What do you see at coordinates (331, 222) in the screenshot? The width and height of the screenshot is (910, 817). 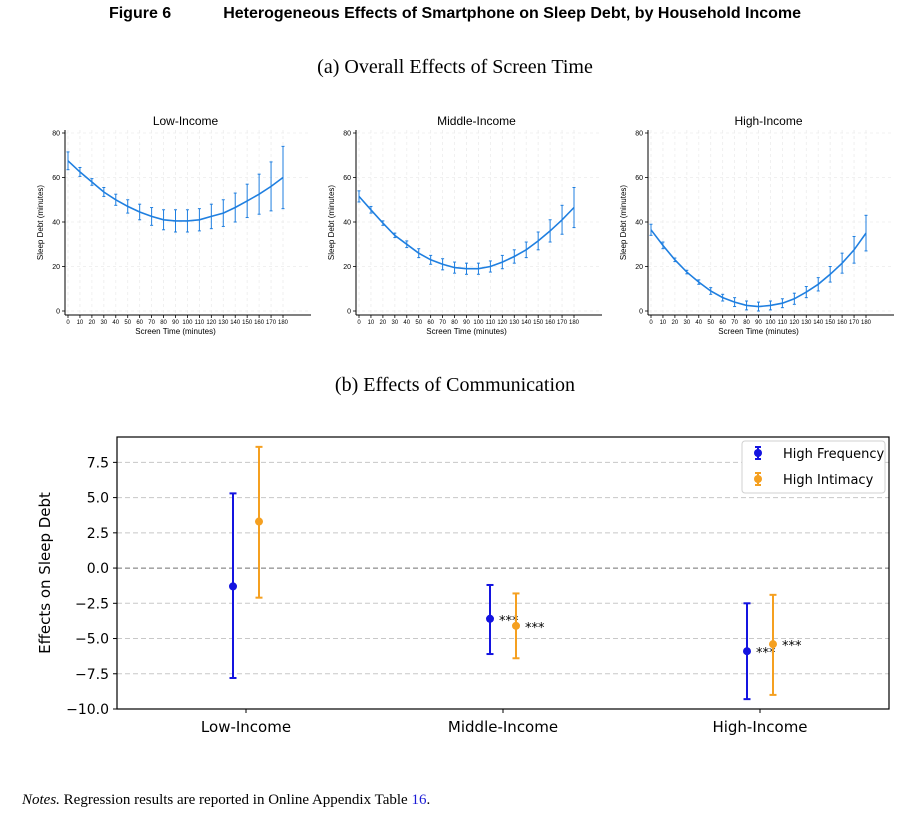 I see `y-axis-label: Sleep Debt (minutes)` at bounding box center [331, 222].